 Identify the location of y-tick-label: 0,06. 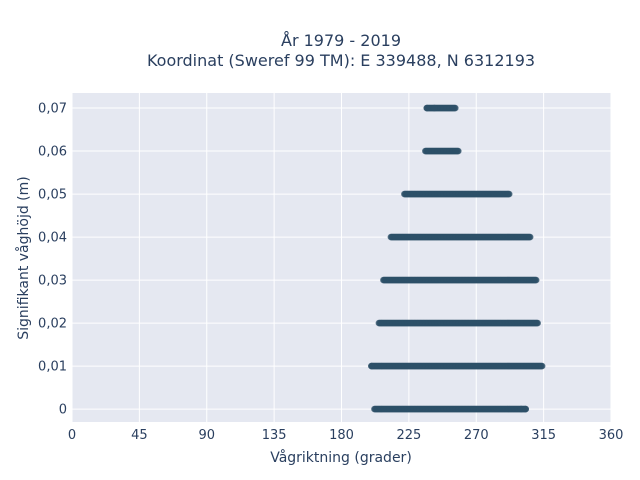
(52, 152).